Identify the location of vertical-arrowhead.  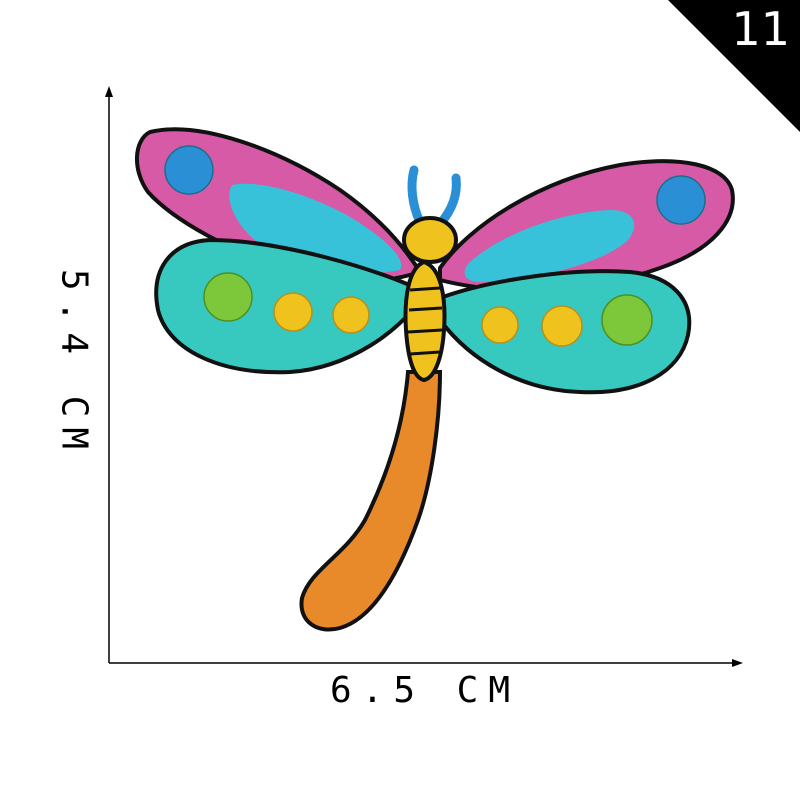
(109, 91).